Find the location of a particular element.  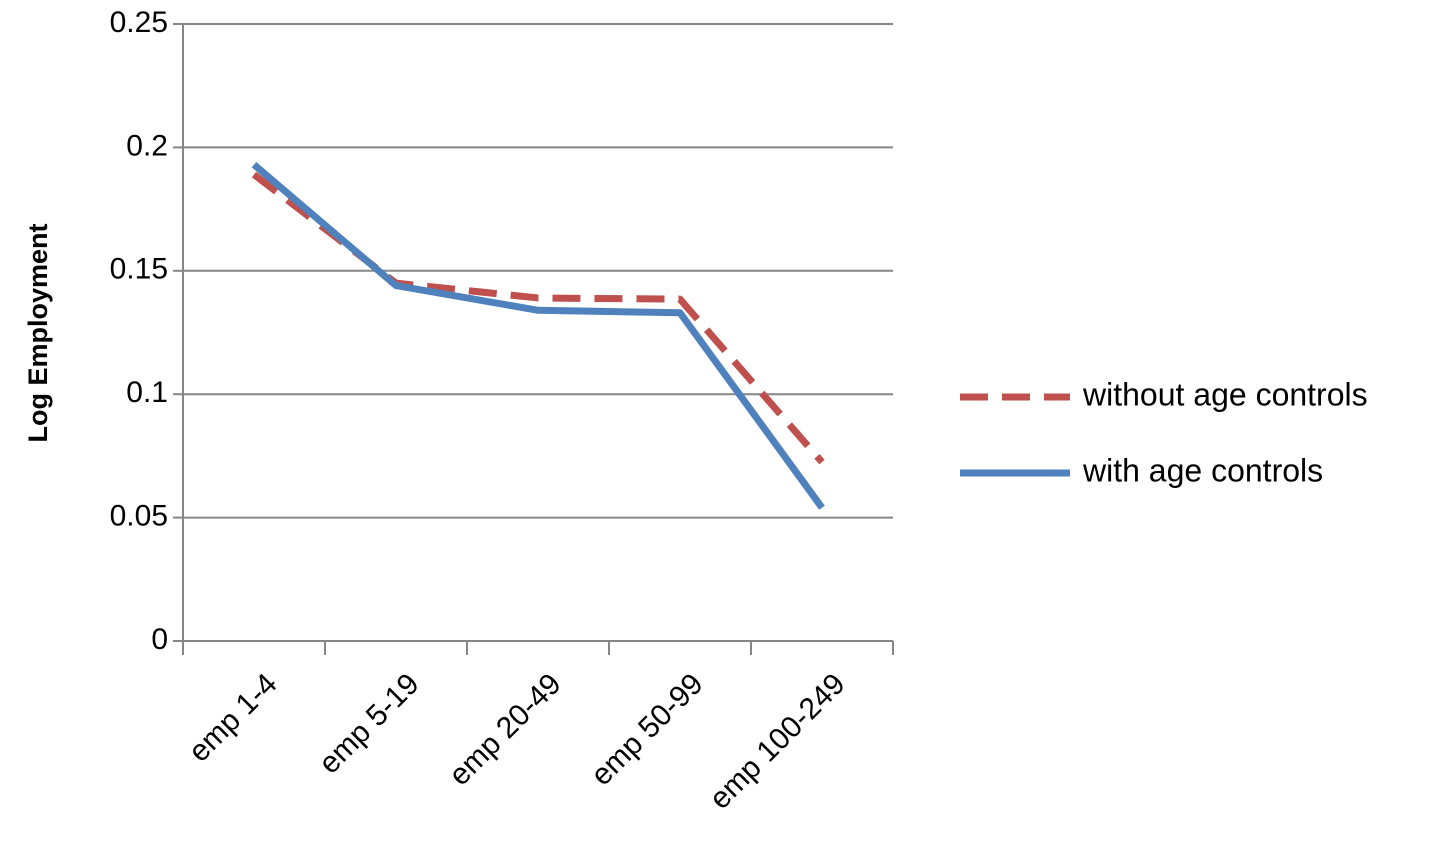

legend-label: with age controls is located at coordinates (1202, 470).